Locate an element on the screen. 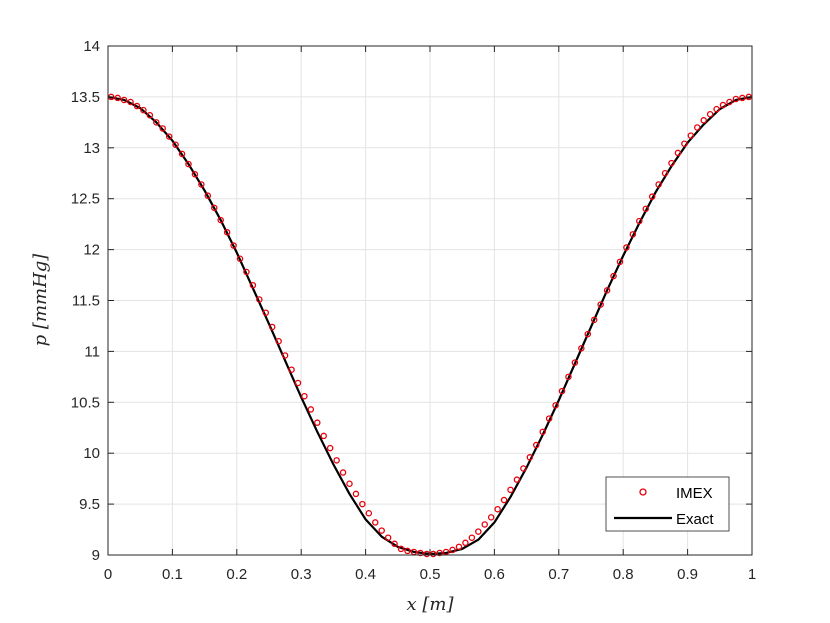 Image resolution: width=830 pixels, height=623 pixels. x-tick-label: 0.1 is located at coordinates (172, 574).